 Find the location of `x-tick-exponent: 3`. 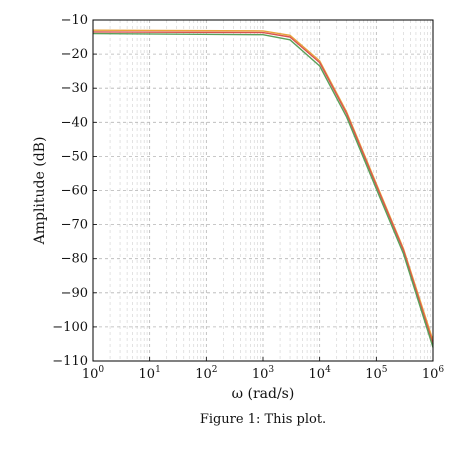

x-tick-exponent: 3 is located at coordinates (271, 370).